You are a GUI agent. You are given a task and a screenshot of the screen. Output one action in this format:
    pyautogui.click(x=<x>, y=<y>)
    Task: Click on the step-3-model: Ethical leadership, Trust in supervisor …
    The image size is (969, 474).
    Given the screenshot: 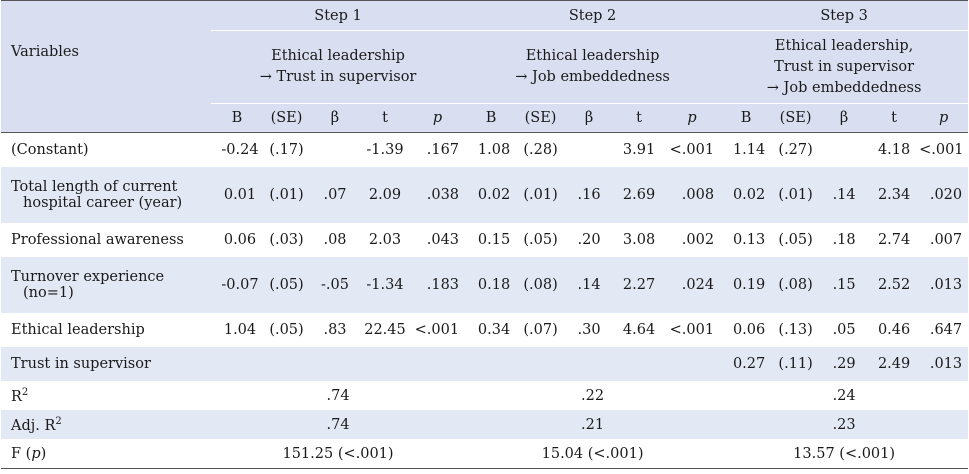 What is the action you would take?
    pyautogui.click(x=844, y=67)
    